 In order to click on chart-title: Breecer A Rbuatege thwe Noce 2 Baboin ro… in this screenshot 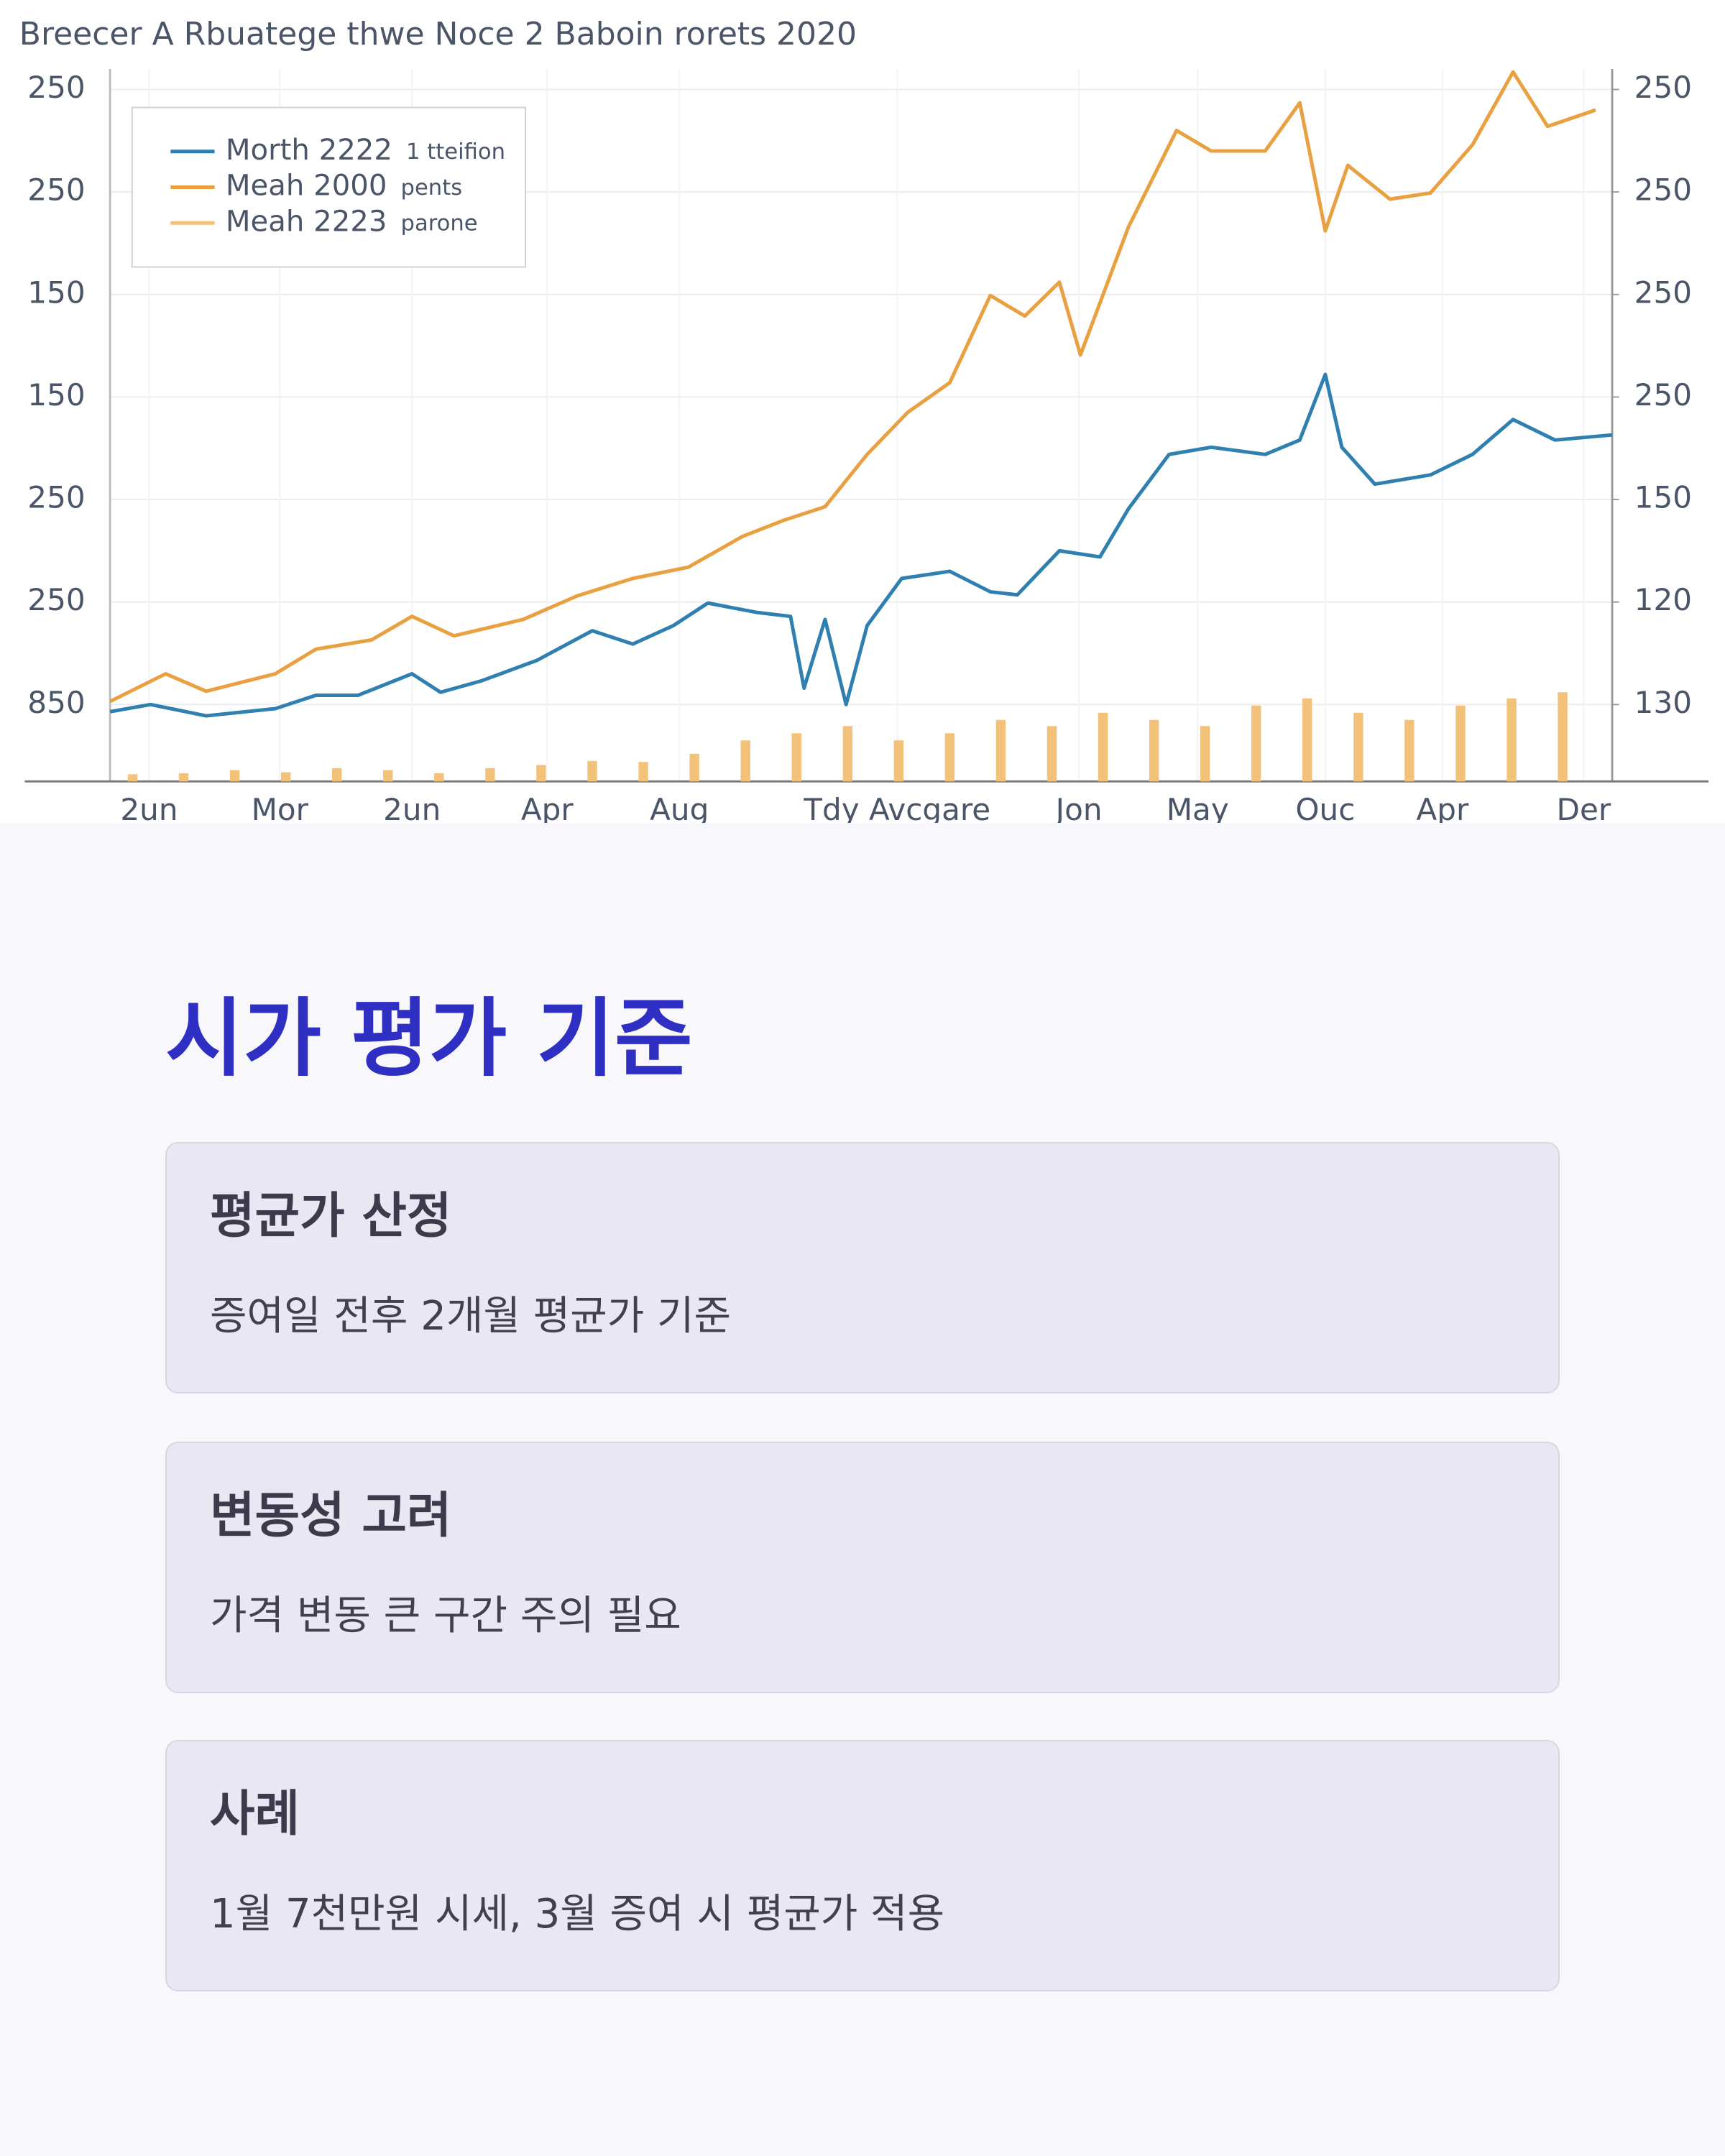, I will do `click(438, 34)`.